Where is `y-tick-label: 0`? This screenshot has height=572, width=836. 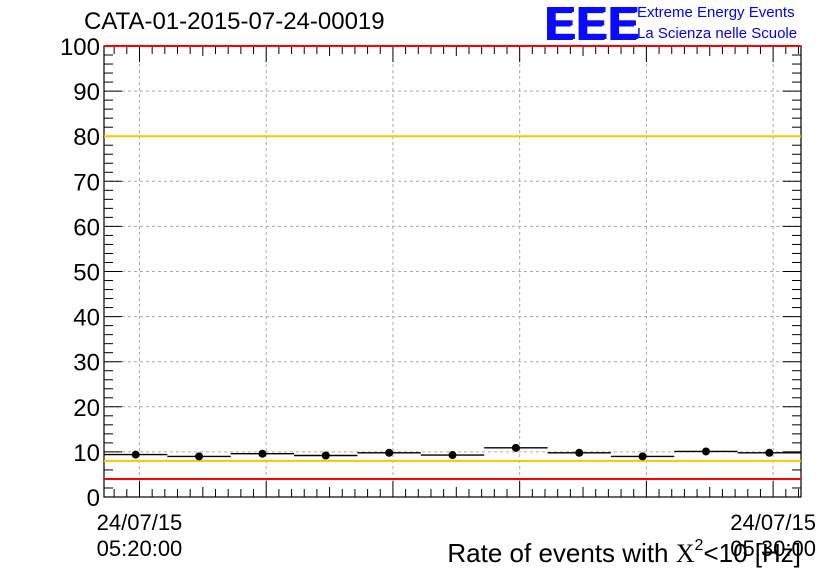
y-tick-label: 0 is located at coordinates (93, 498).